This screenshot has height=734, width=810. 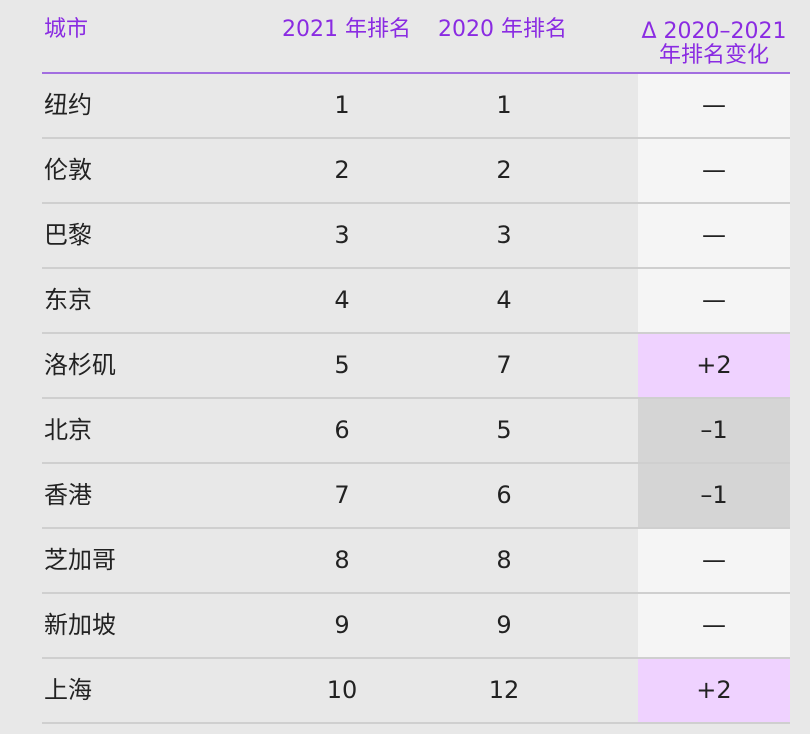 What do you see at coordinates (416, 171) in the screenshot?
I see `table-row: 伦敦 2 2 —` at bounding box center [416, 171].